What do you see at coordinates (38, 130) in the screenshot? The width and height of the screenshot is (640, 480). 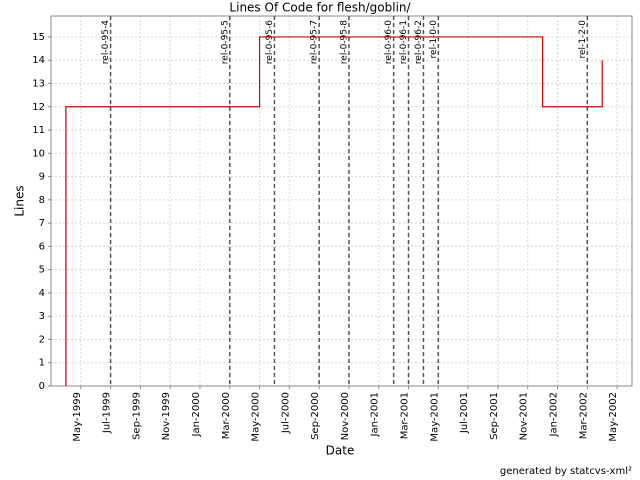 I see `y-tick-label: 11` at bounding box center [38, 130].